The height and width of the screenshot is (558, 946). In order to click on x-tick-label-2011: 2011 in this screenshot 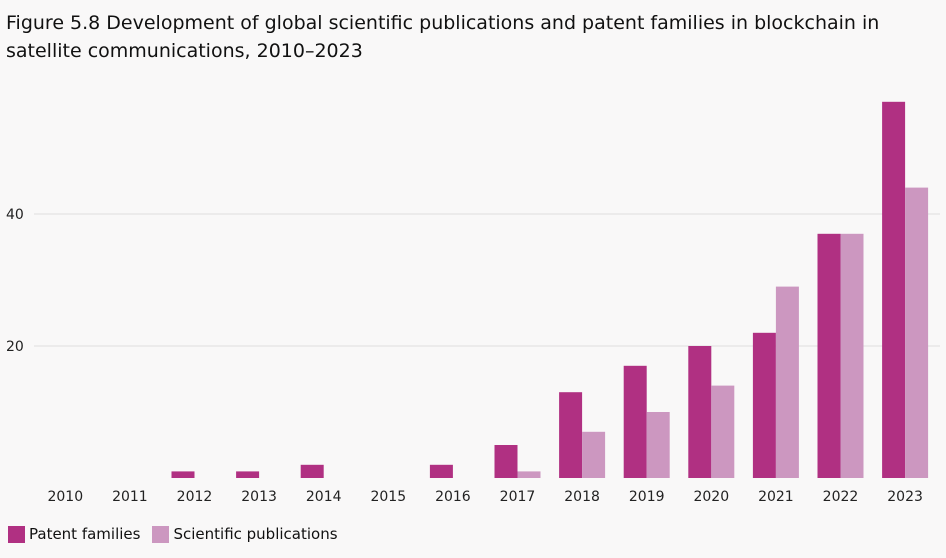, I will do `click(130, 497)`.